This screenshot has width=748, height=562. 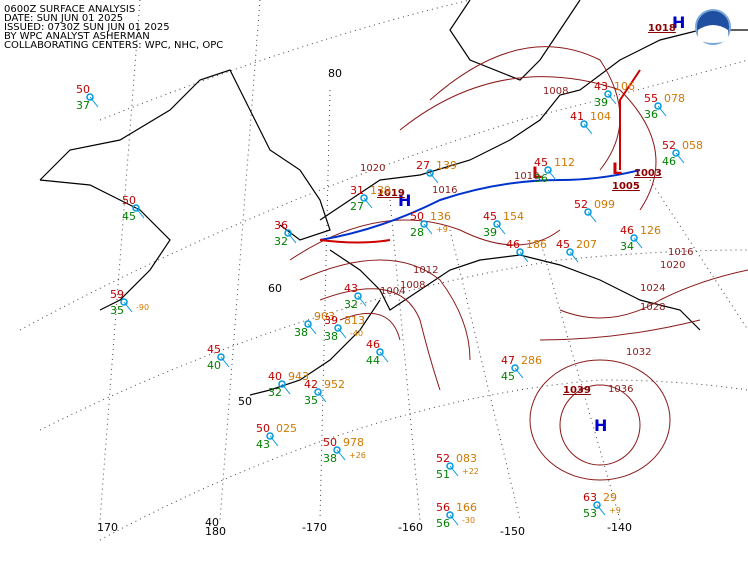 I want to click on isobar-label: 1016, so click(x=444, y=190).